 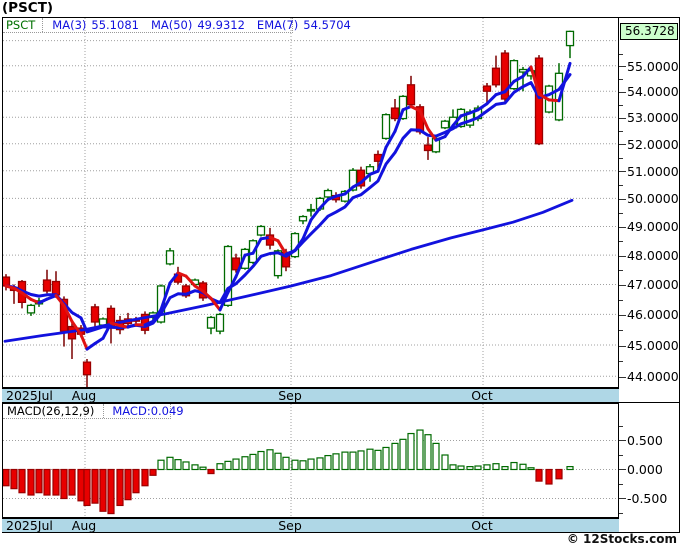 I want to click on symbol-label: PSCT, so click(x=25, y=25).